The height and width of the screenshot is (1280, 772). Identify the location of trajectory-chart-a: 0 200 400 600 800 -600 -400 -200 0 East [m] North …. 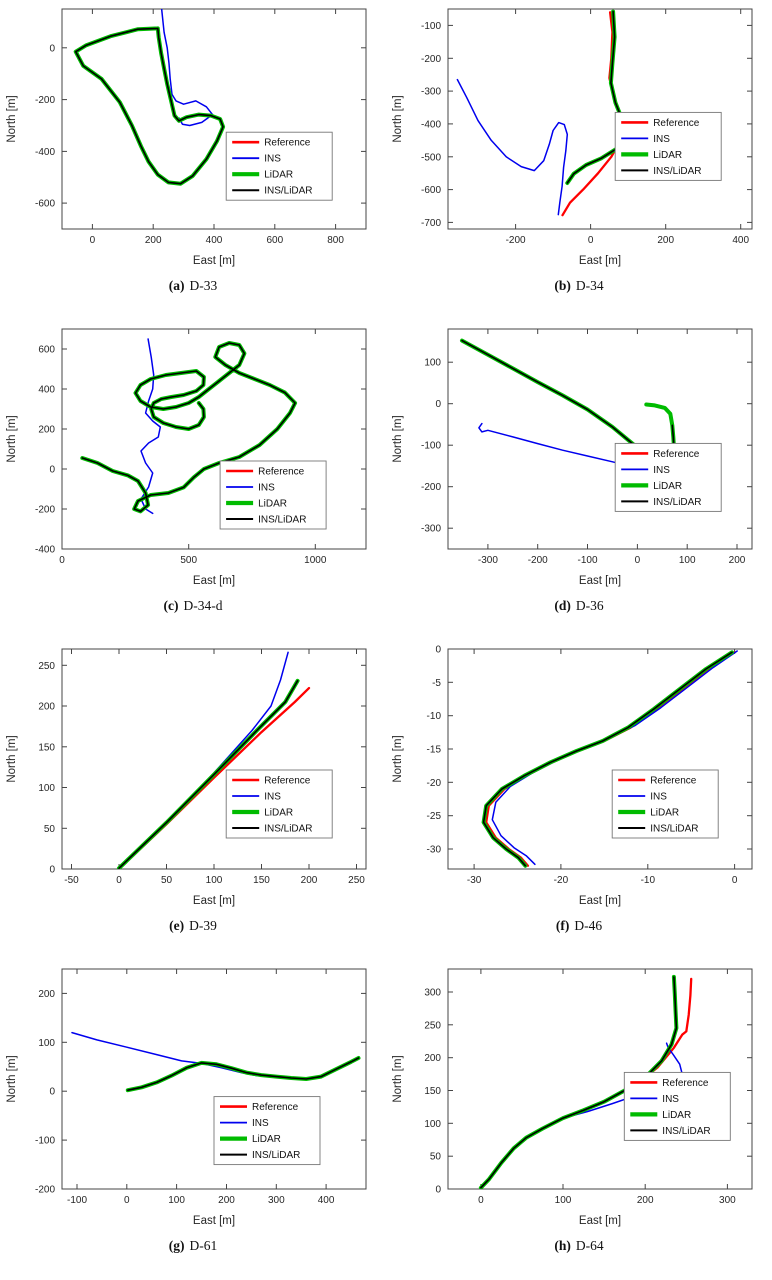
(186, 137).